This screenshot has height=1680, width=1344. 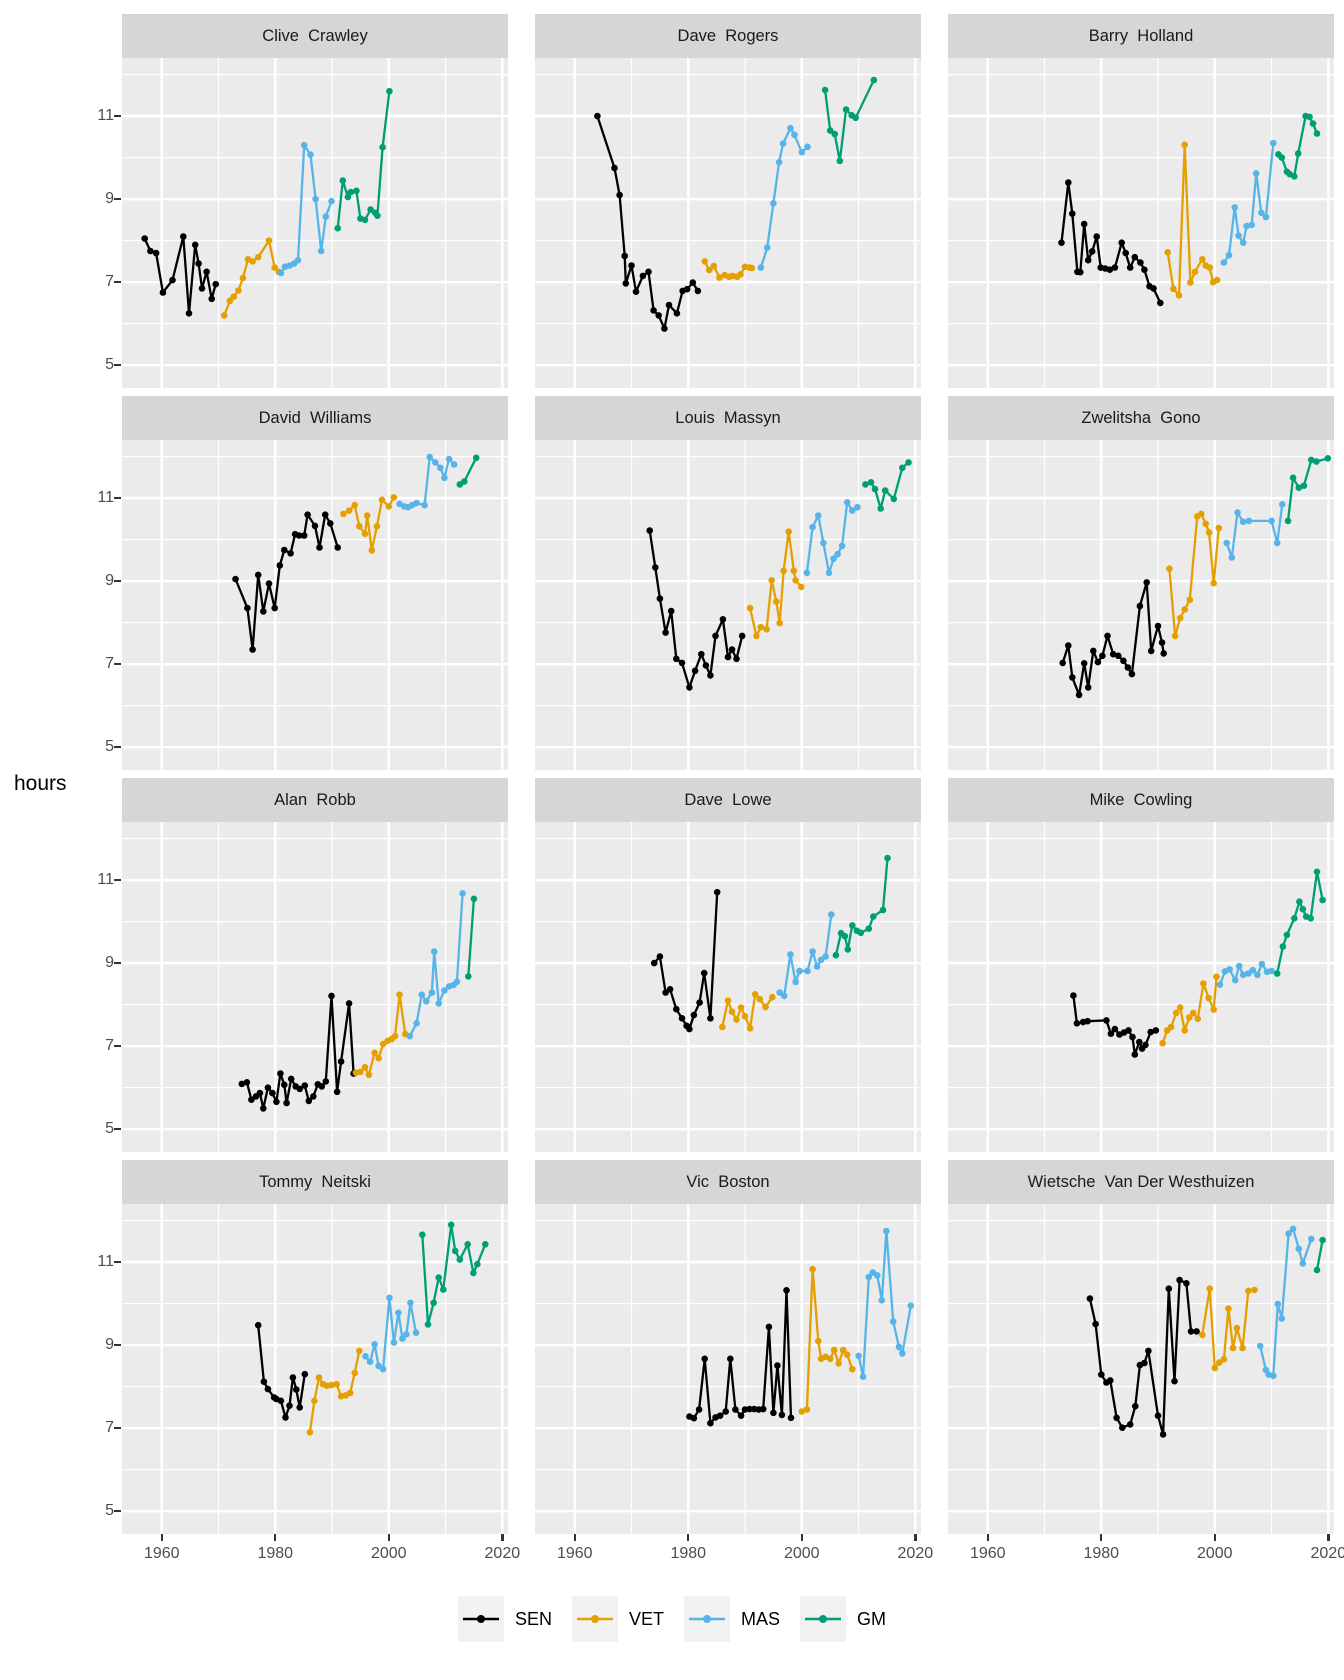 What do you see at coordinates (672, 1619) in the screenshot?
I see `legend: SEN VET MAS GM` at bounding box center [672, 1619].